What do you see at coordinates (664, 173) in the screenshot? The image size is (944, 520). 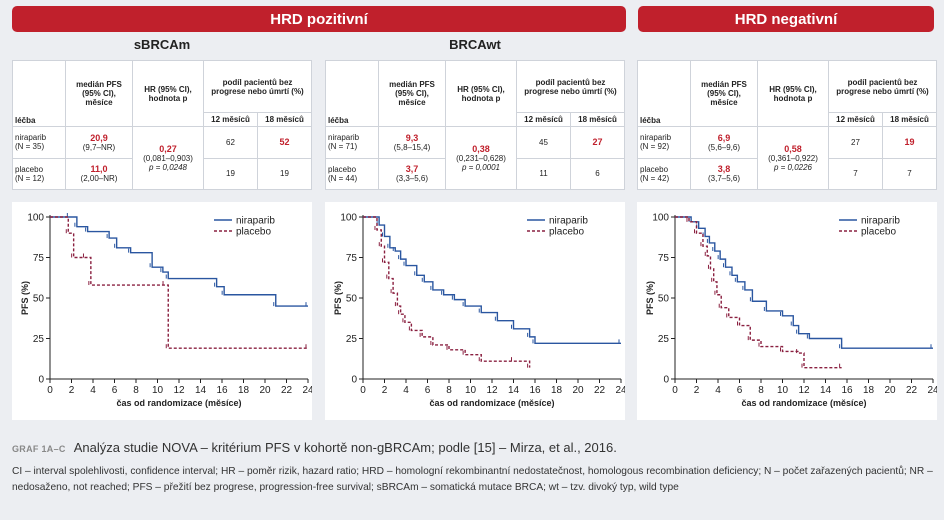 I see `row-label: placebo (N = 42)` at bounding box center [664, 173].